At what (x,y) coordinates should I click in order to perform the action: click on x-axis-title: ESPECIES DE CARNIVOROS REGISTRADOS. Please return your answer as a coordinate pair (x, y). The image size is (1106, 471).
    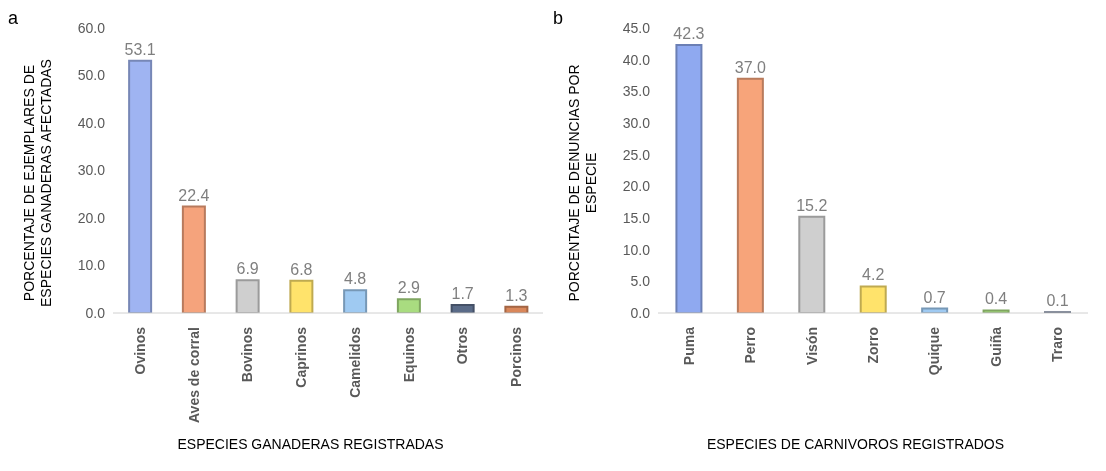
    Looking at the image, I should click on (855, 444).